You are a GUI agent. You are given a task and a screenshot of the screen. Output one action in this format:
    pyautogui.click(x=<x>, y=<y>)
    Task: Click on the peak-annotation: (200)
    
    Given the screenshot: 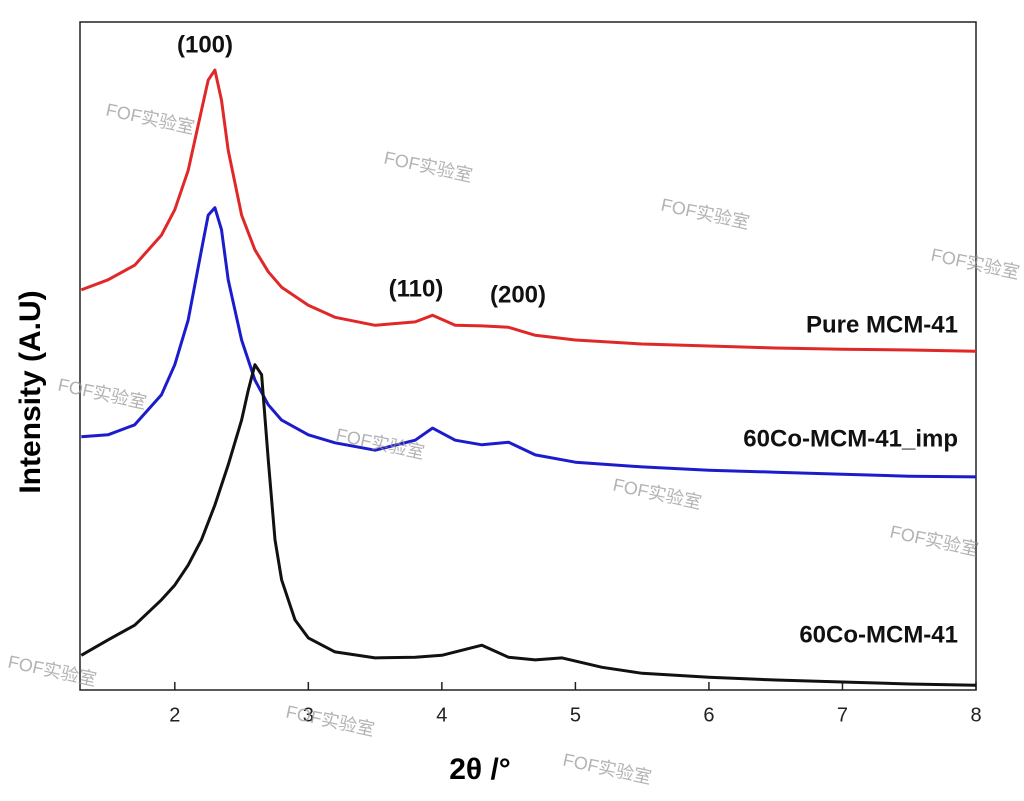 What is the action you would take?
    pyautogui.click(x=518, y=294)
    